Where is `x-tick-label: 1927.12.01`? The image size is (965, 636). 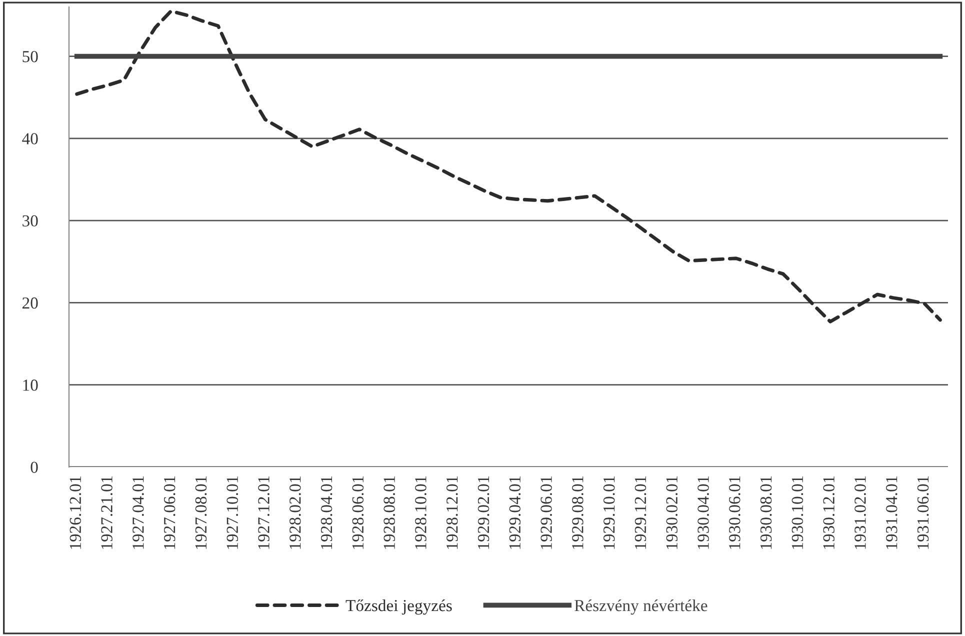
x-tick-label: 1927.12.01 is located at coordinates (264, 512).